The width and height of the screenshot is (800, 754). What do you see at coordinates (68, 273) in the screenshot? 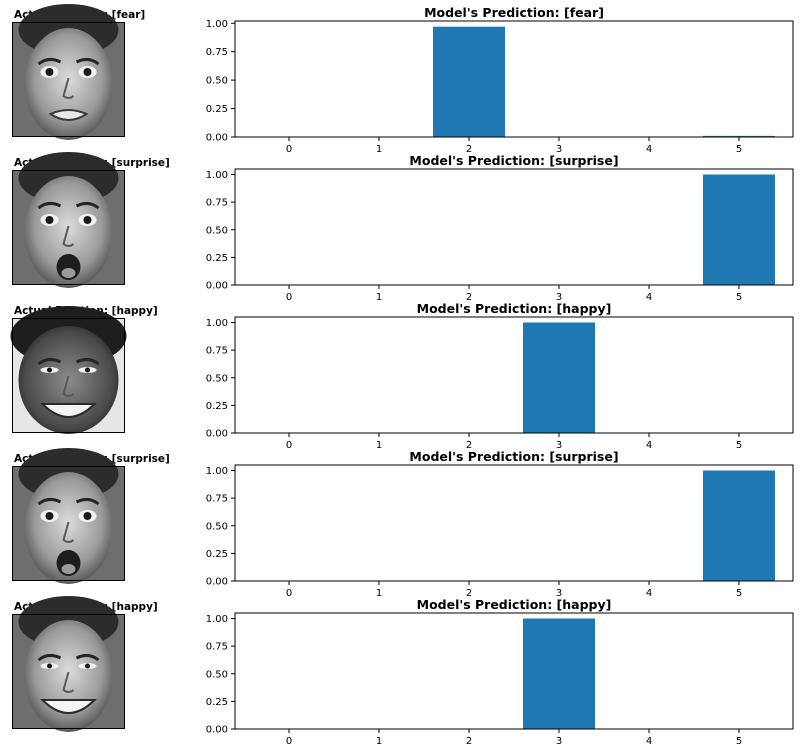
I see `tongue` at bounding box center [68, 273].